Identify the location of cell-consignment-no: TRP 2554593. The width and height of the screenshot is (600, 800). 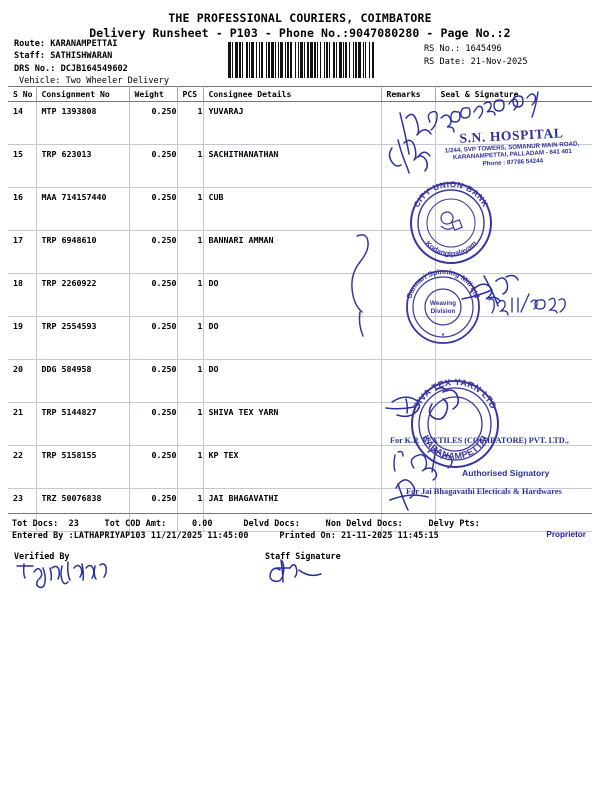
(83, 338).